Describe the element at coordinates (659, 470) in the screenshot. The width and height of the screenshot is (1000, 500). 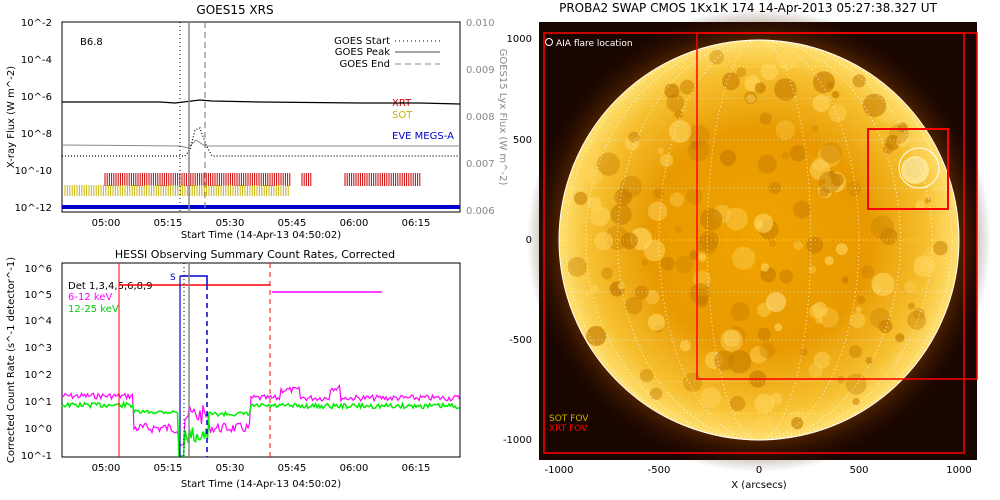
I see `swap-xtick-1: -500` at that location.